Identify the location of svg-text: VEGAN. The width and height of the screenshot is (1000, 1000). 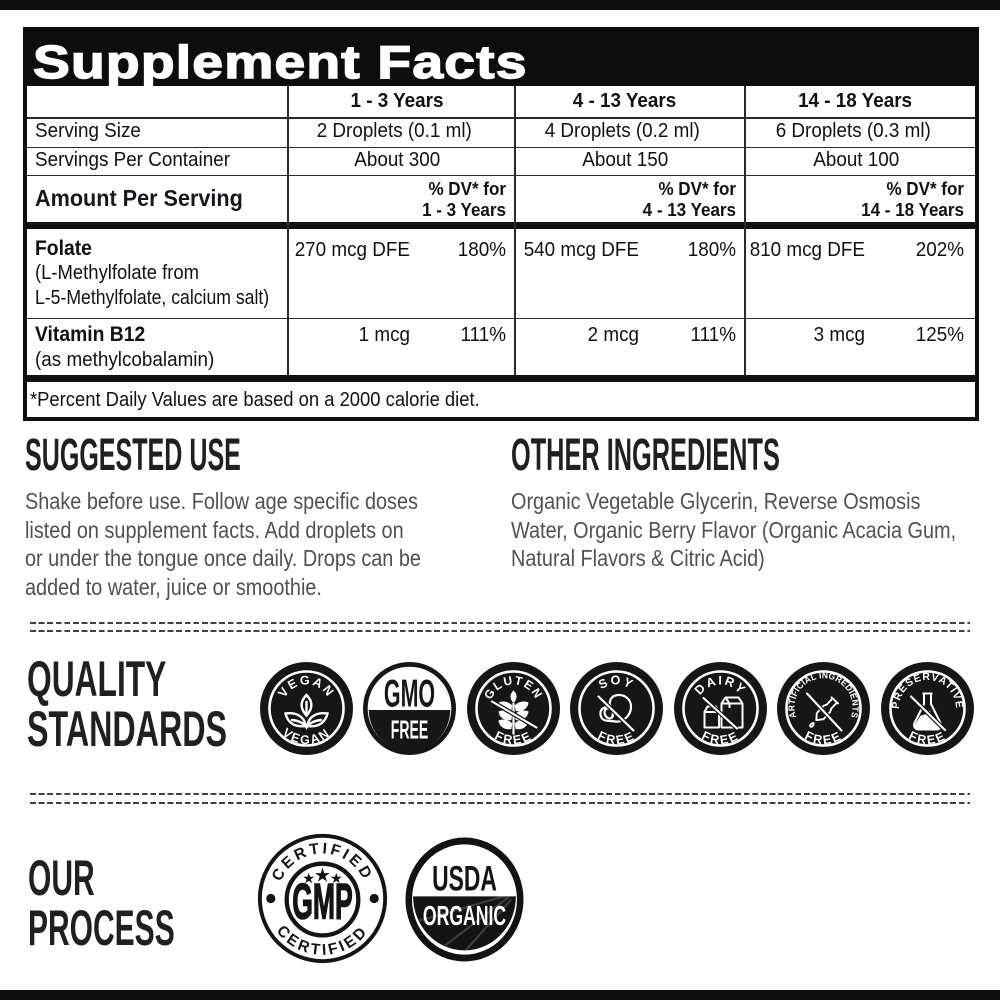
(305, 736).